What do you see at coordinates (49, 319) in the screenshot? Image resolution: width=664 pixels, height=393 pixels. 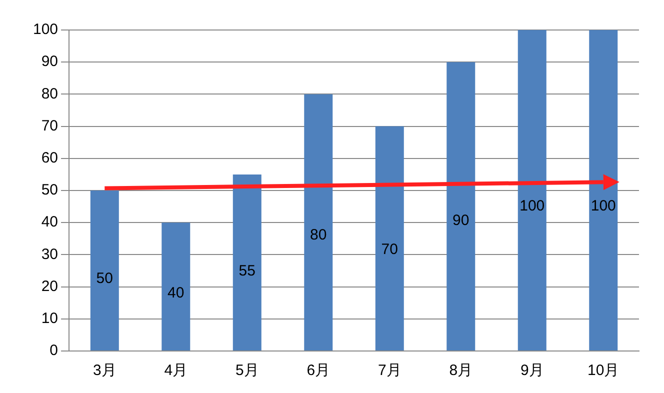 I see `y-tick-label: 10` at bounding box center [49, 319].